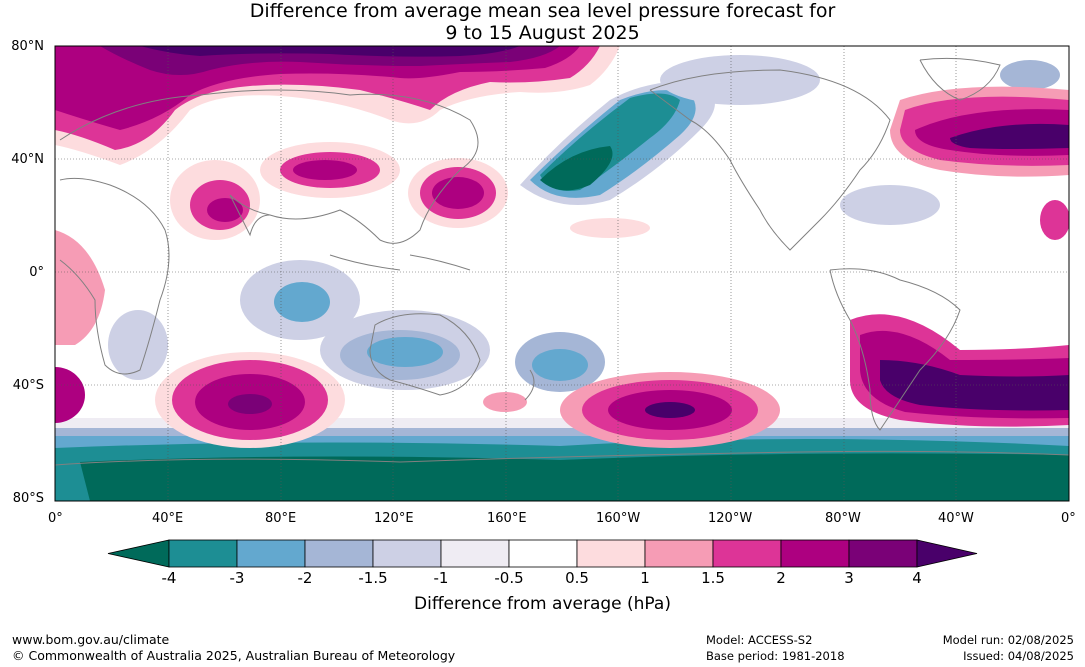 The height and width of the screenshot is (667, 1085). Describe the element at coordinates (740, 80) in the screenshot. I see `arctic-negative` at that location.